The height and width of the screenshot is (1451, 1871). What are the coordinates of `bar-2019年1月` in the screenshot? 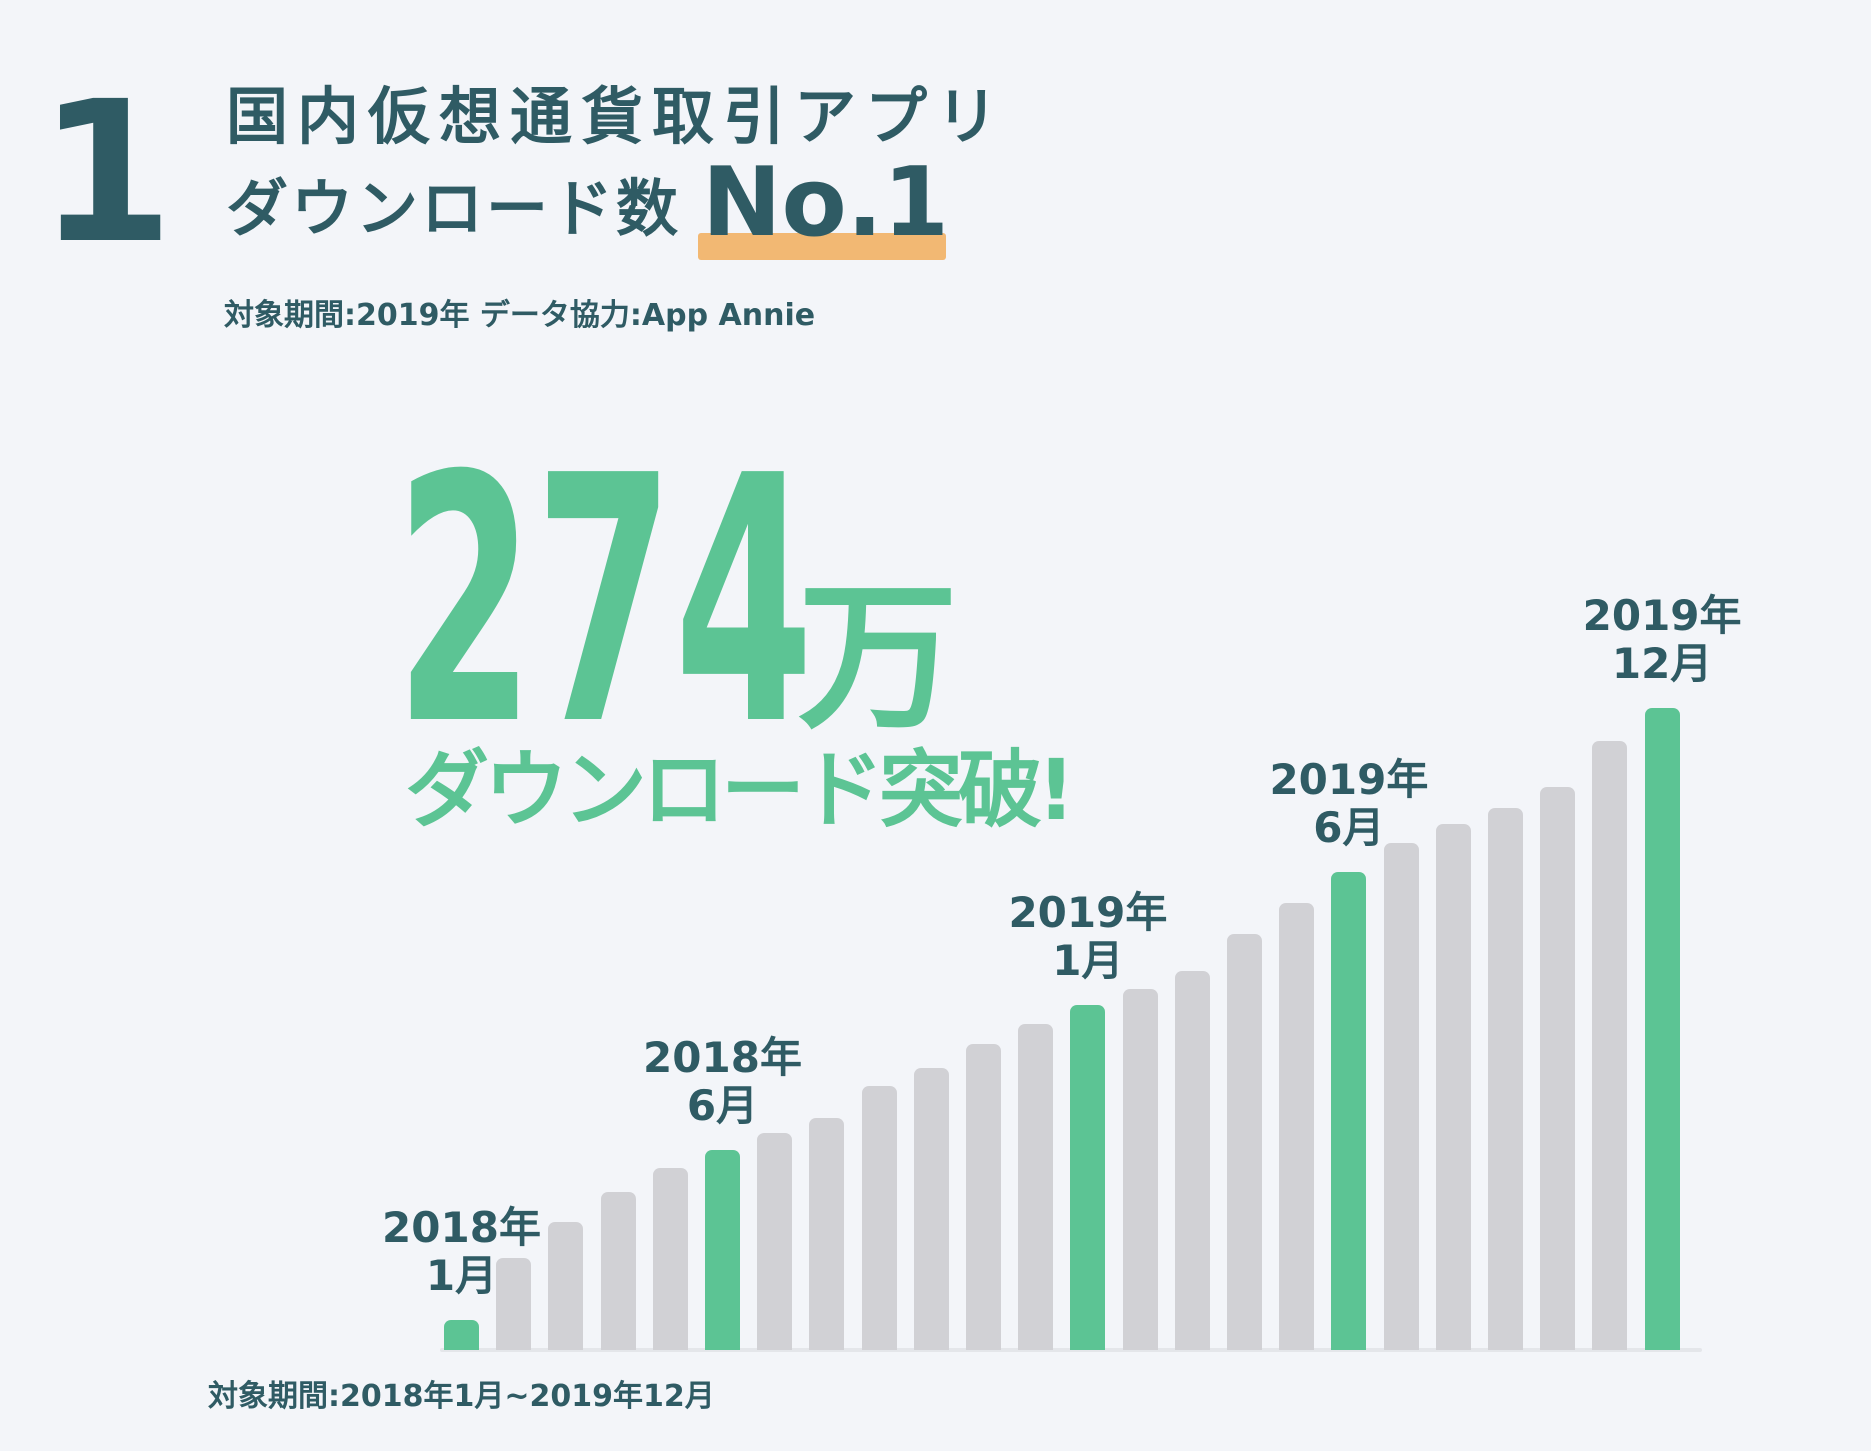 It's located at (1088, 1177).